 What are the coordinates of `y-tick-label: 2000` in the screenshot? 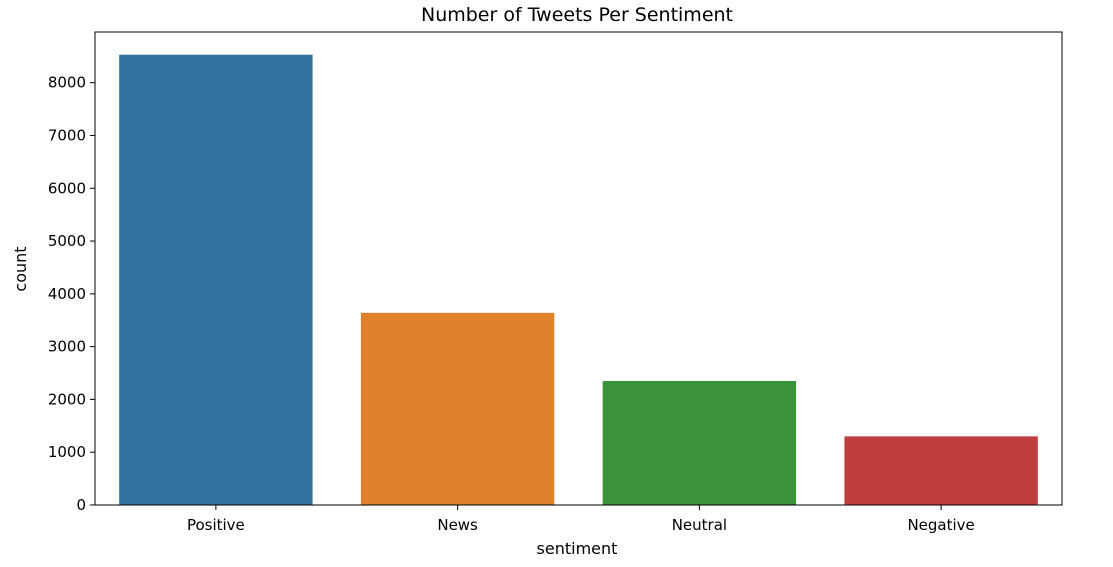 It's located at (67, 399).